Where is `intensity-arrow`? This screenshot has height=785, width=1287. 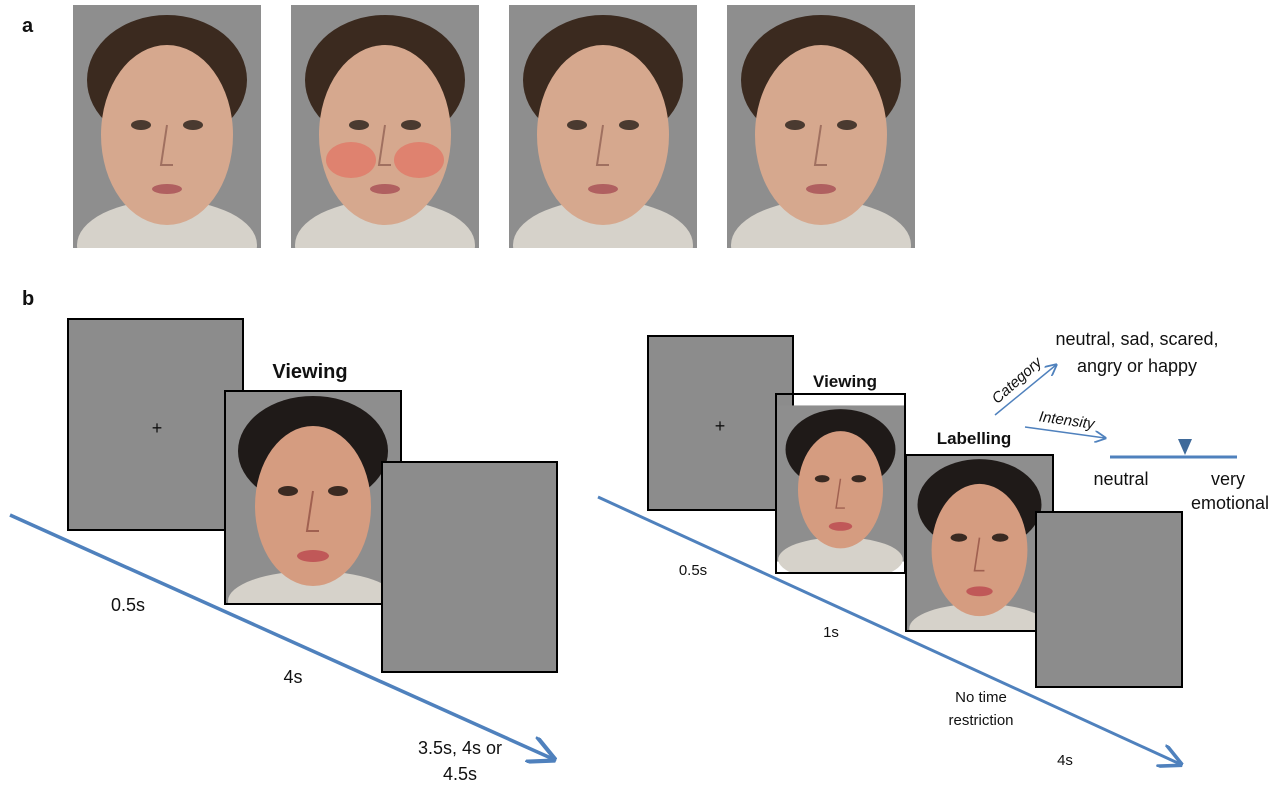
intensity-arrow is located at coordinates (1064, 432).